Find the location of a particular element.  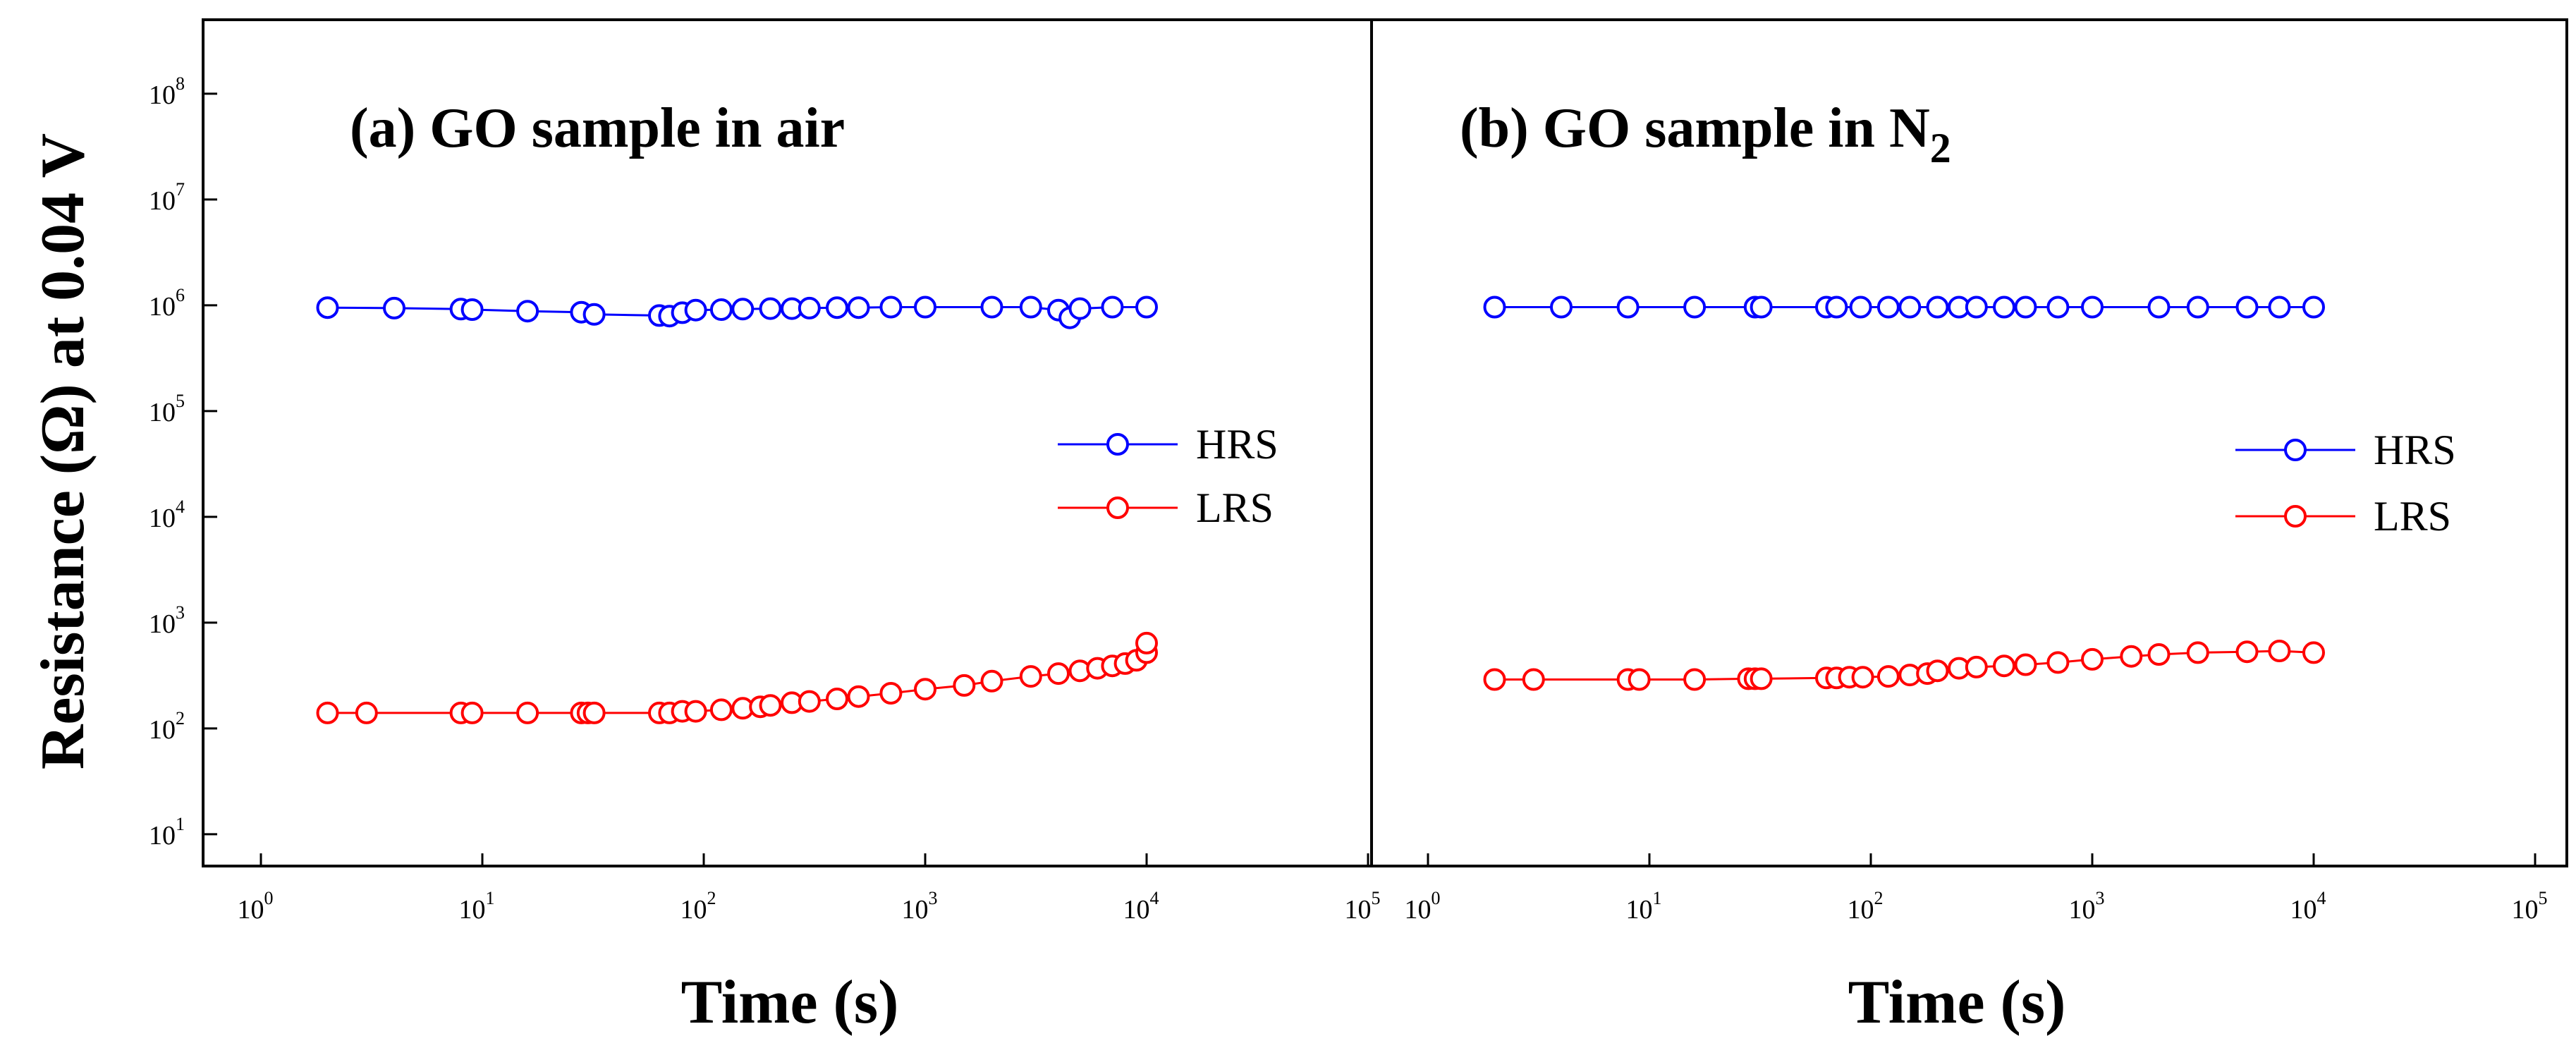

y-tick-label: 10⁷ is located at coordinates (167, 198).